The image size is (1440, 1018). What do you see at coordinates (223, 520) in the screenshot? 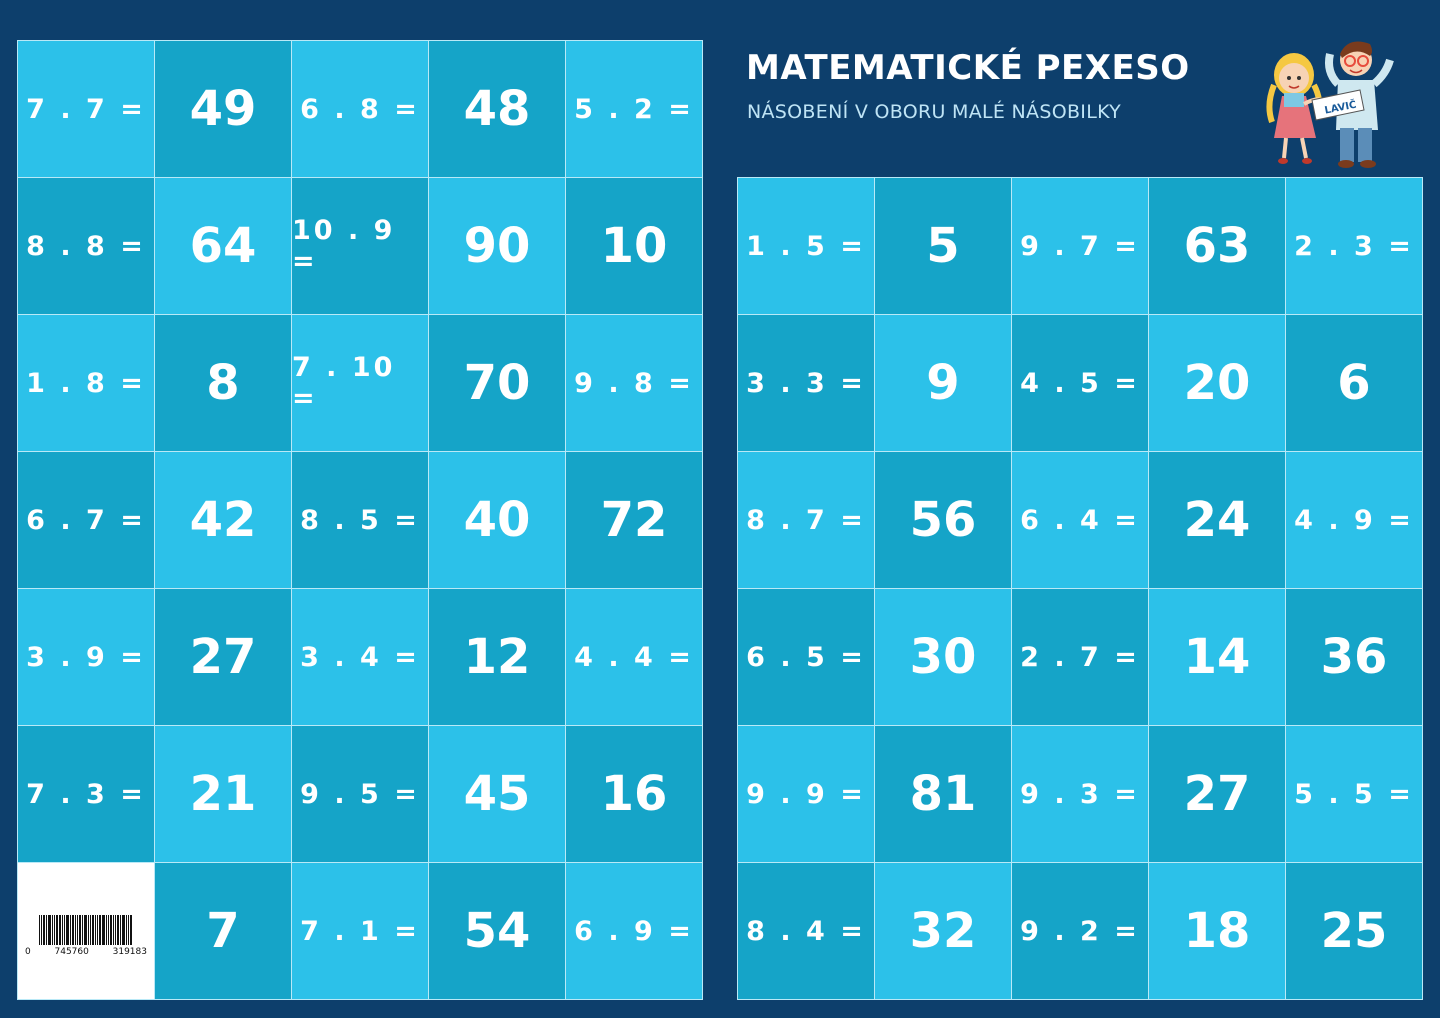
I see `result-card: 42` at bounding box center [223, 520].